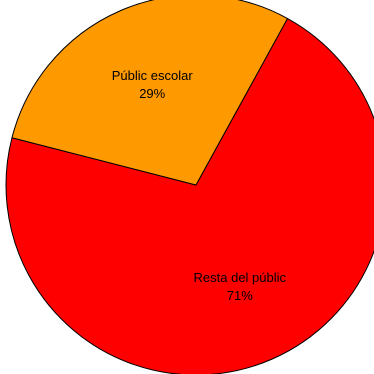 This screenshot has height=374, width=374. What do you see at coordinates (240, 295) in the screenshot?
I see `slice-value-0: 71%` at bounding box center [240, 295].